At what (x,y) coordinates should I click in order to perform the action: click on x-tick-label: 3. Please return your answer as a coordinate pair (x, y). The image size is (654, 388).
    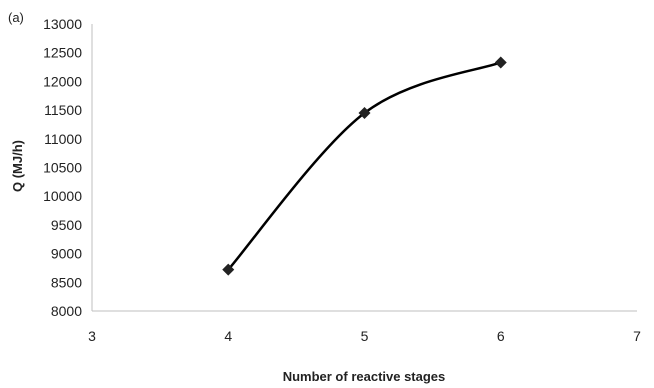
    Looking at the image, I should click on (92, 336).